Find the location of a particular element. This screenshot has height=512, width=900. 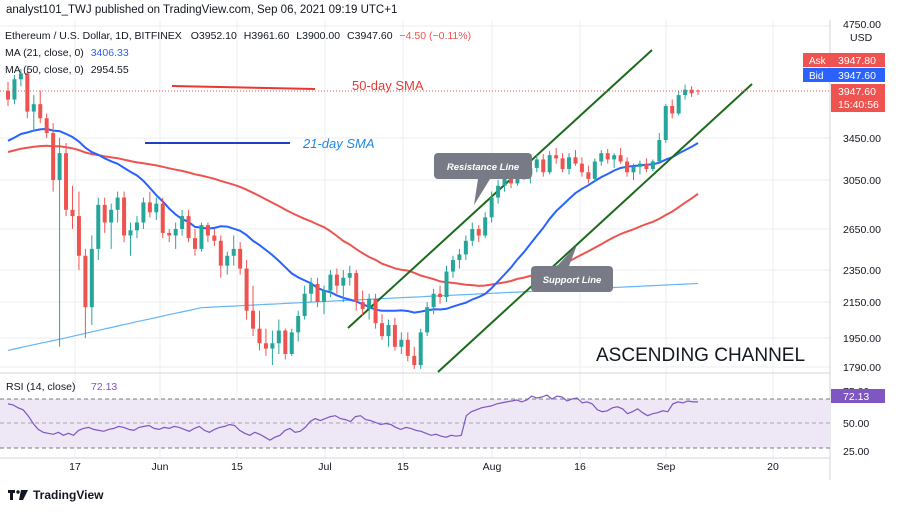

ohlc-high: H3961.60 is located at coordinates (266, 36).